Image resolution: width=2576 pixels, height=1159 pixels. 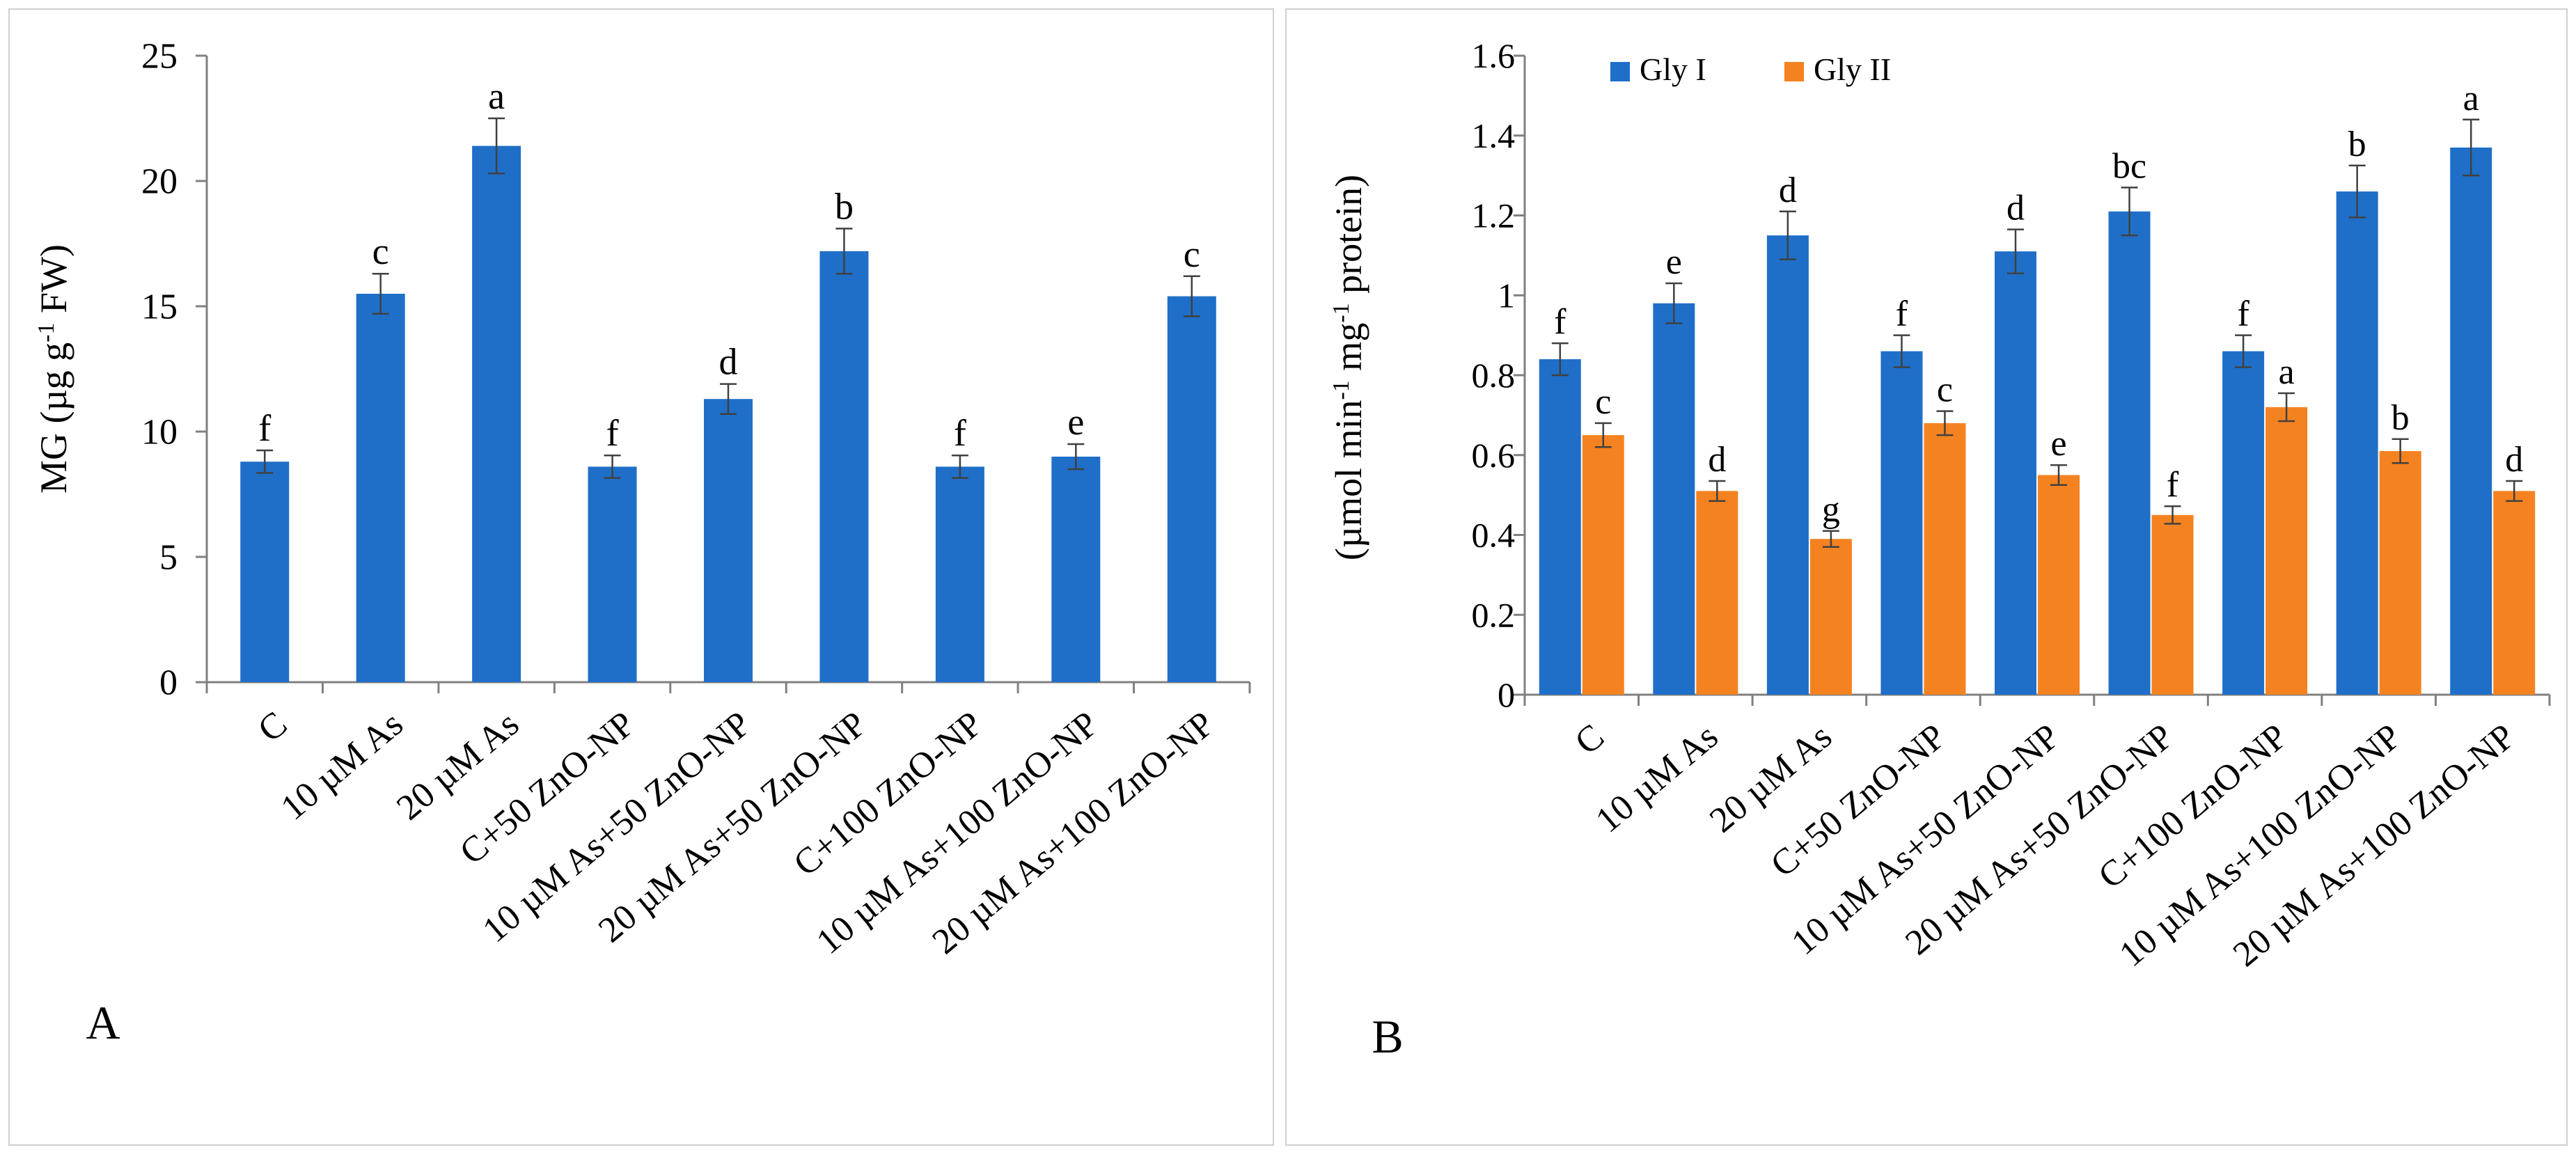 What do you see at coordinates (159, 57) in the screenshot?
I see `y-tick-label: 25` at bounding box center [159, 57].